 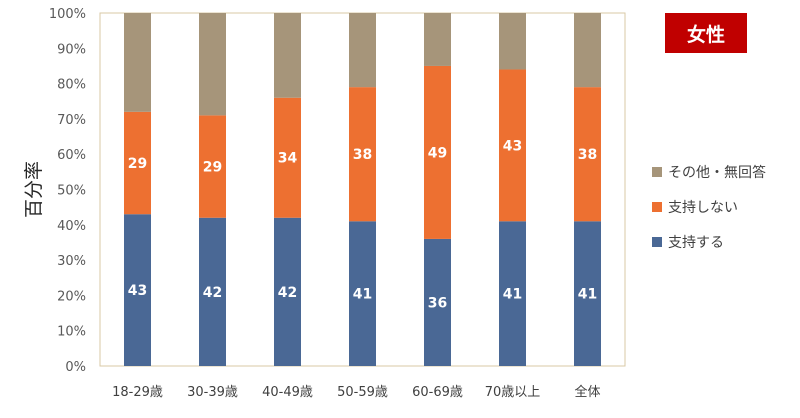 I want to click on y-tick-label: 50%, so click(x=71, y=191).